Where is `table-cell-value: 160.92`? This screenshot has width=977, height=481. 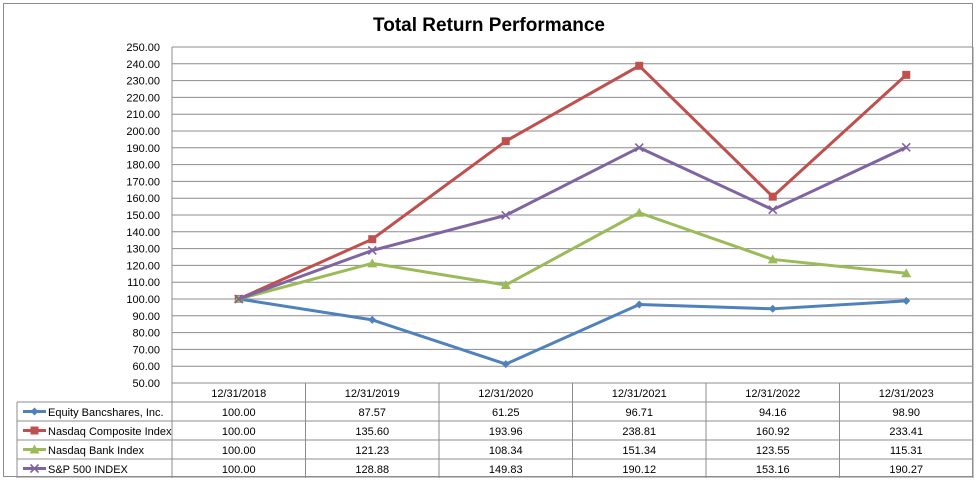
table-cell-value: 160.92 is located at coordinates (773, 432).